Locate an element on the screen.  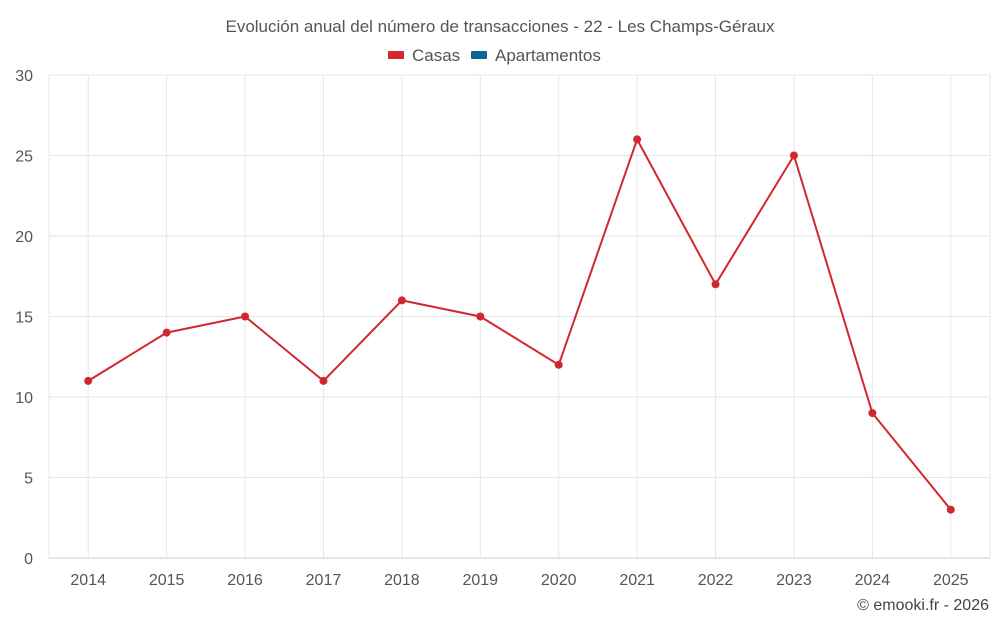
data-point-casas-2018: 2018: 16 is located at coordinates (401, 300).